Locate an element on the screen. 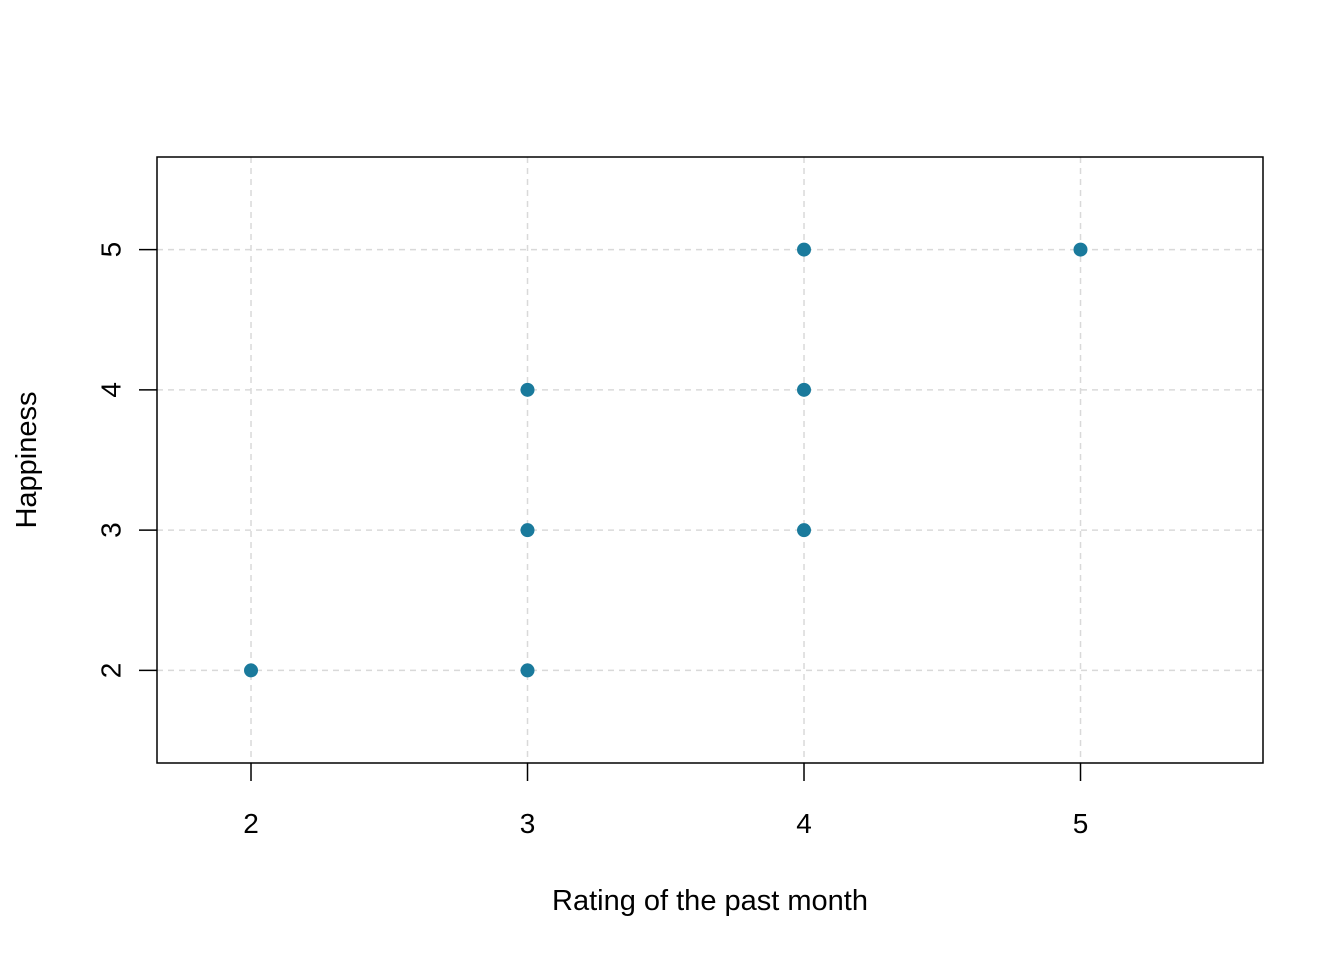 The height and width of the screenshot is (960, 1344). y-tick-label: 3 is located at coordinates (111, 530).